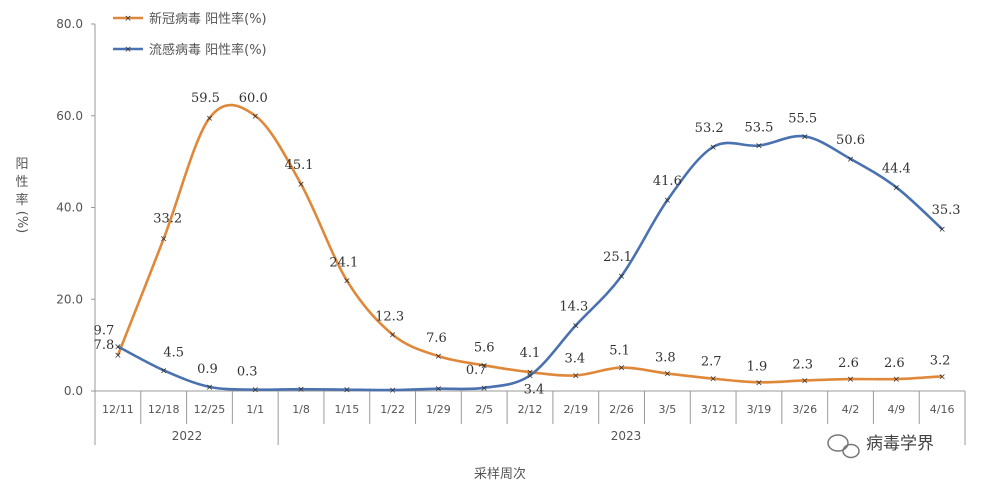 The image size is (1000, 488). I want to click on y-tick-labels: 0.0 20.0 40.0 60.0 80.0, so click(69, 207).